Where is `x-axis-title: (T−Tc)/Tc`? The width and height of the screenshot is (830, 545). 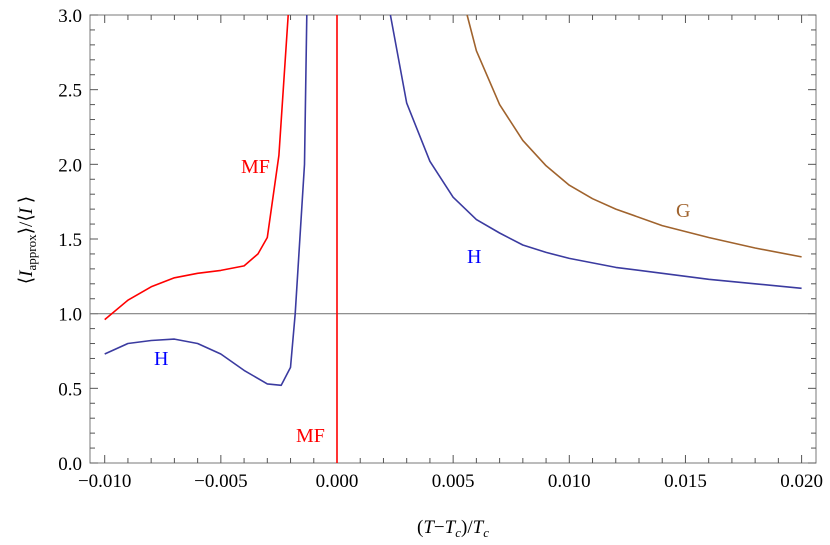 x-axis-title: (T−Tc)/Tc is located at coordinates (453, 528).